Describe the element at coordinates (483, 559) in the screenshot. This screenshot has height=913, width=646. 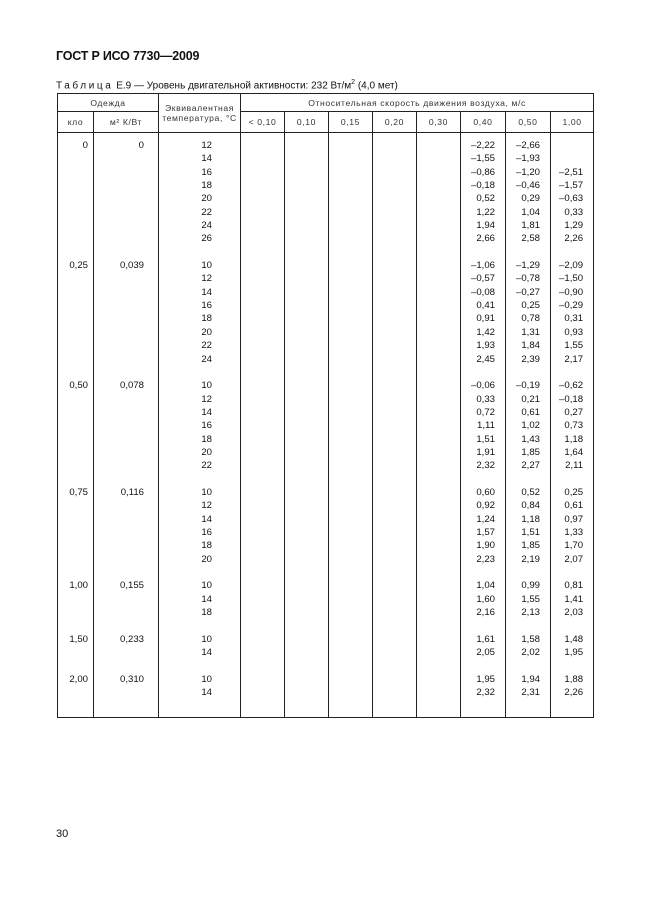
I see `value-cell: 2,23` at that location.